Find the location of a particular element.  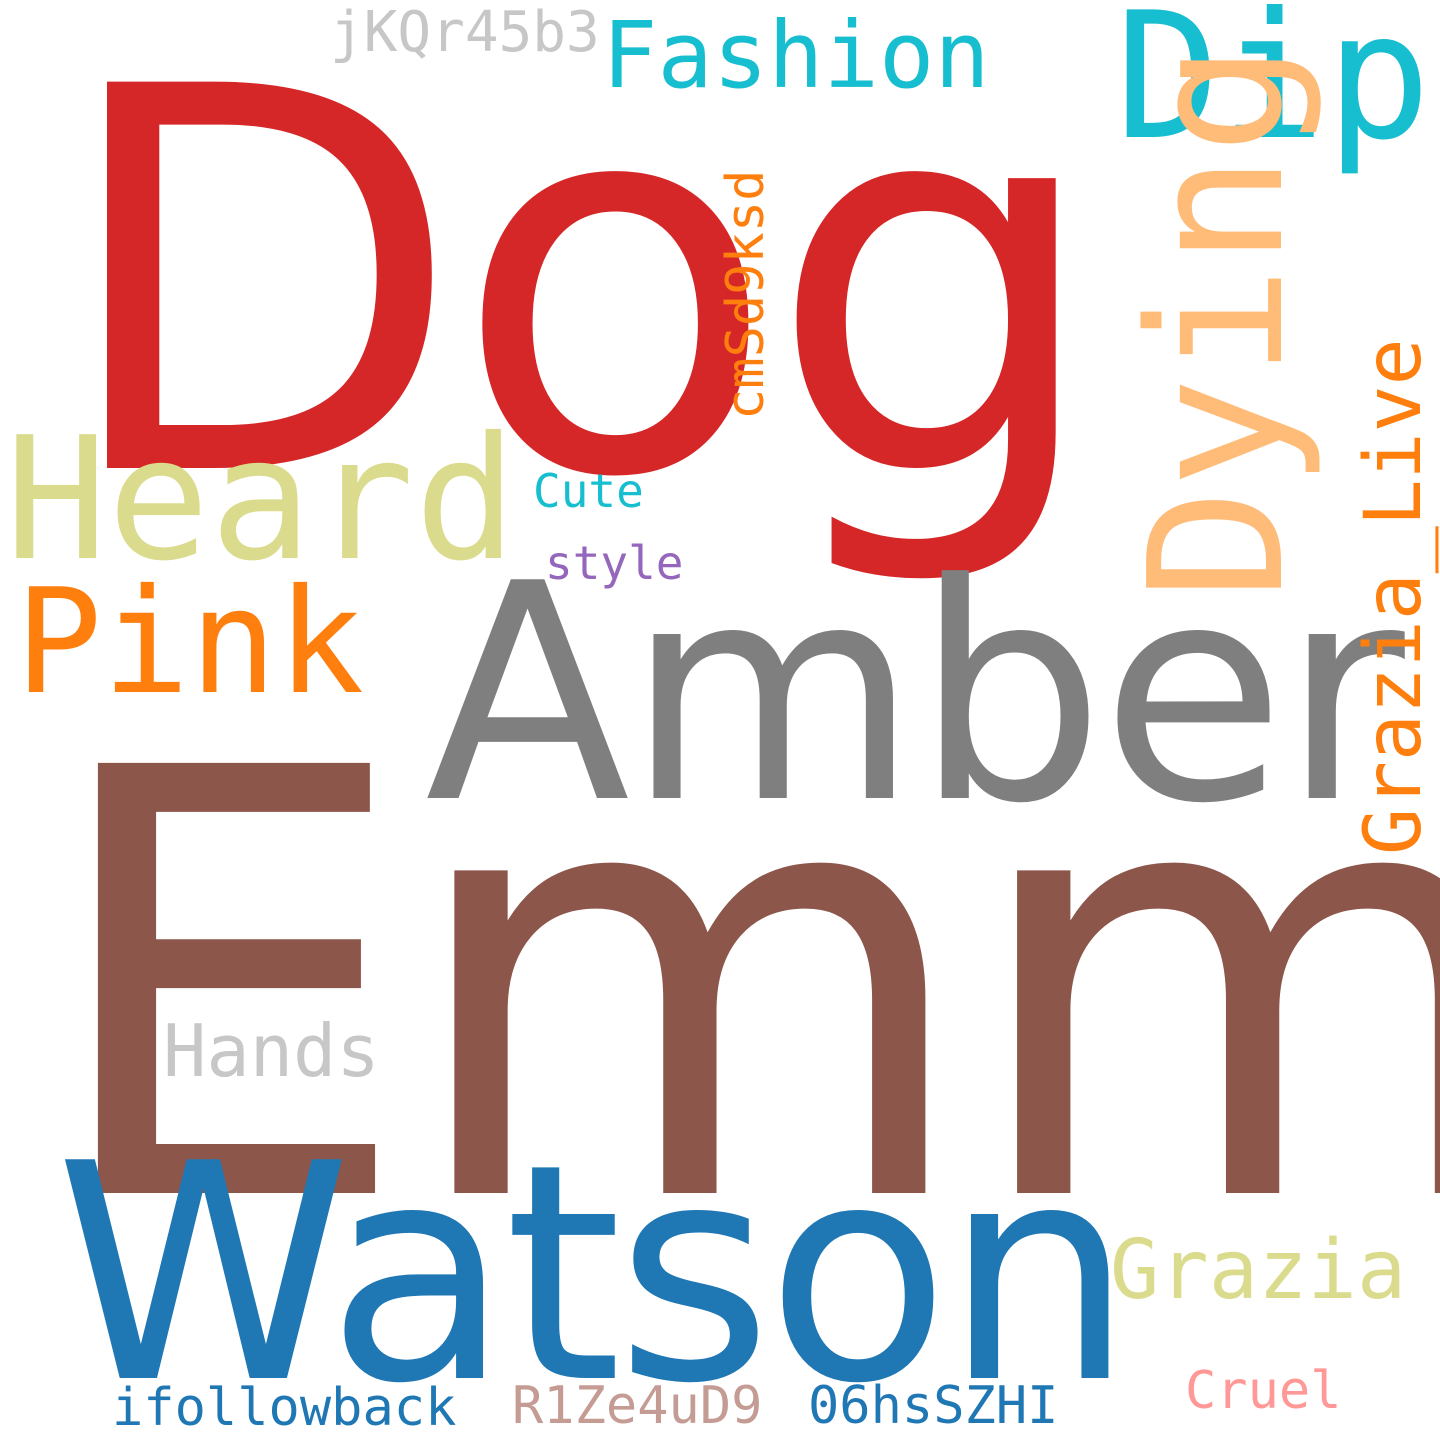

word-cruel: Cruel is located at coordinates (1263, 1391).